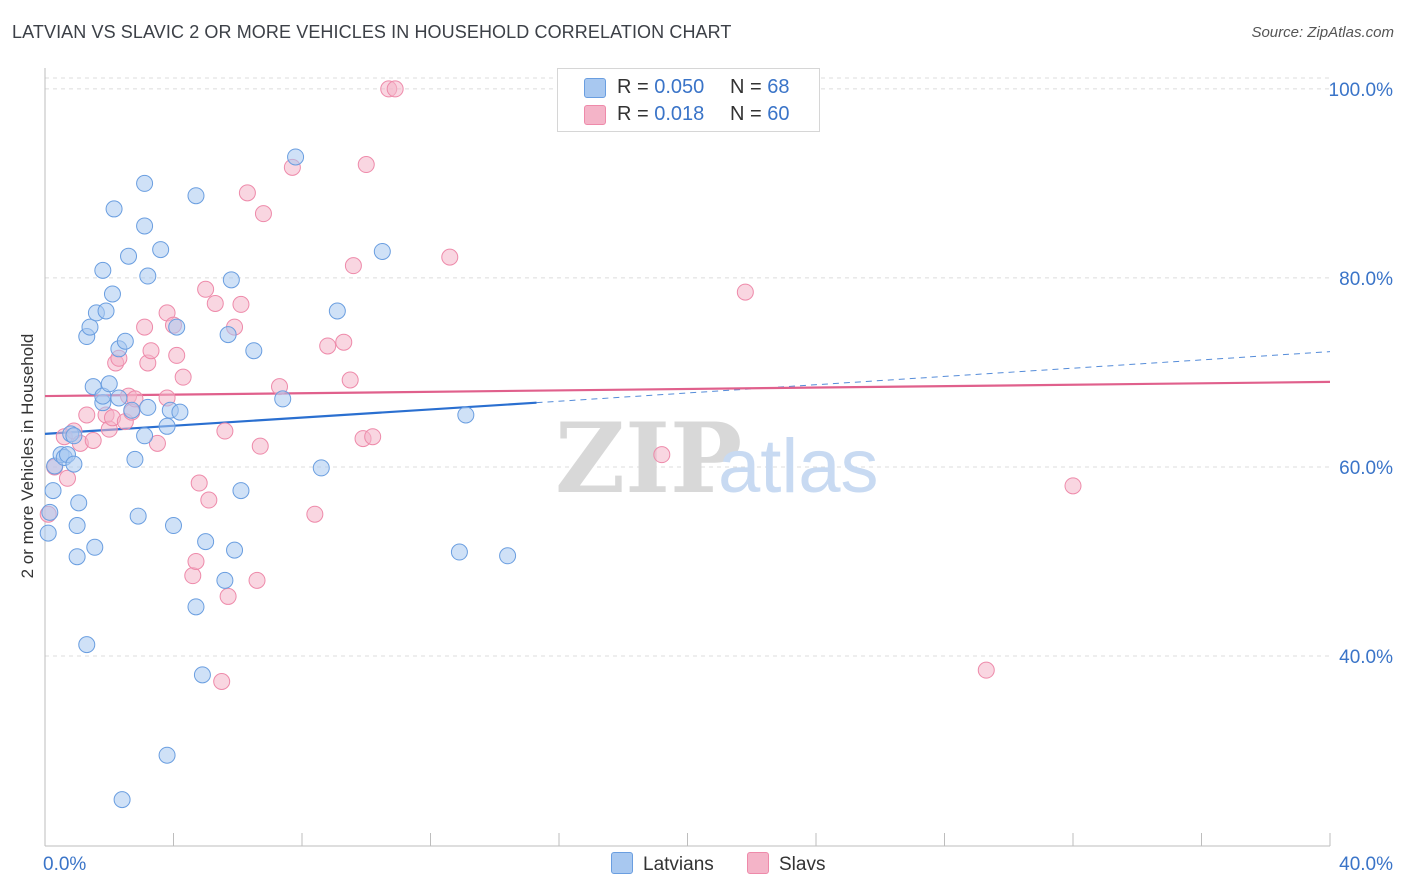 The height and width of the screenshot is (892, 1406). I want to click on y-tick-label: 40.0%, so click(1366, 657).